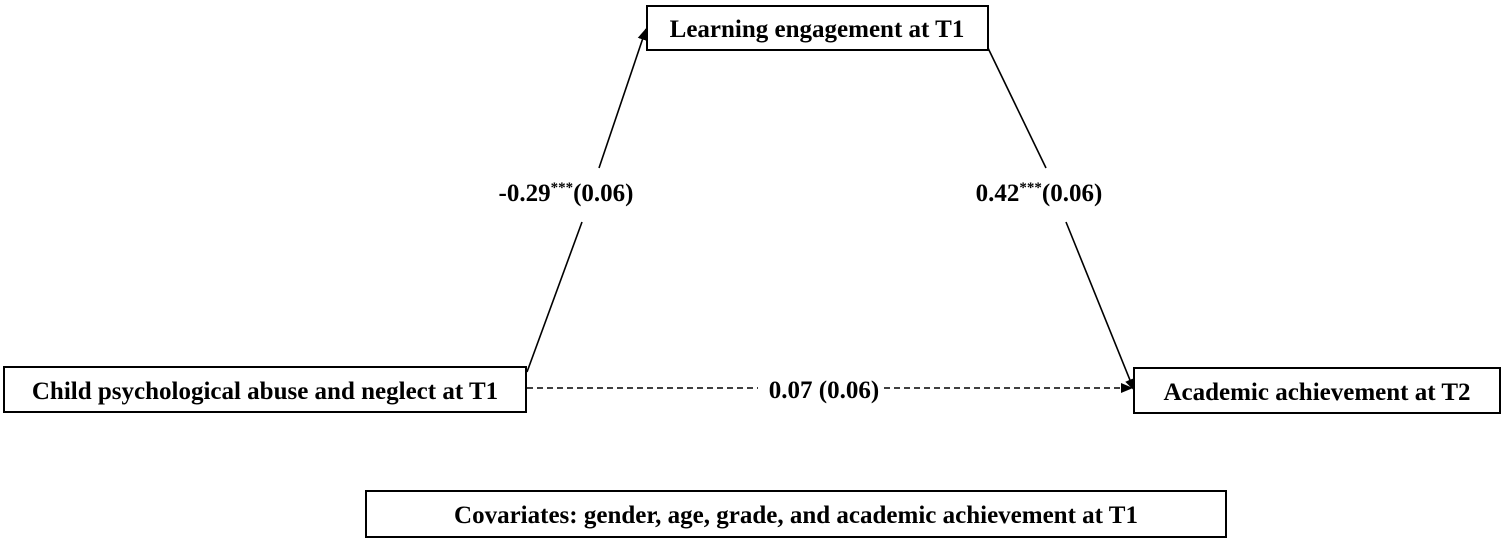 This screenshot has height=541, width=1504. I want to click on path-c-prime-coef: 0.07, so click(791, 390).